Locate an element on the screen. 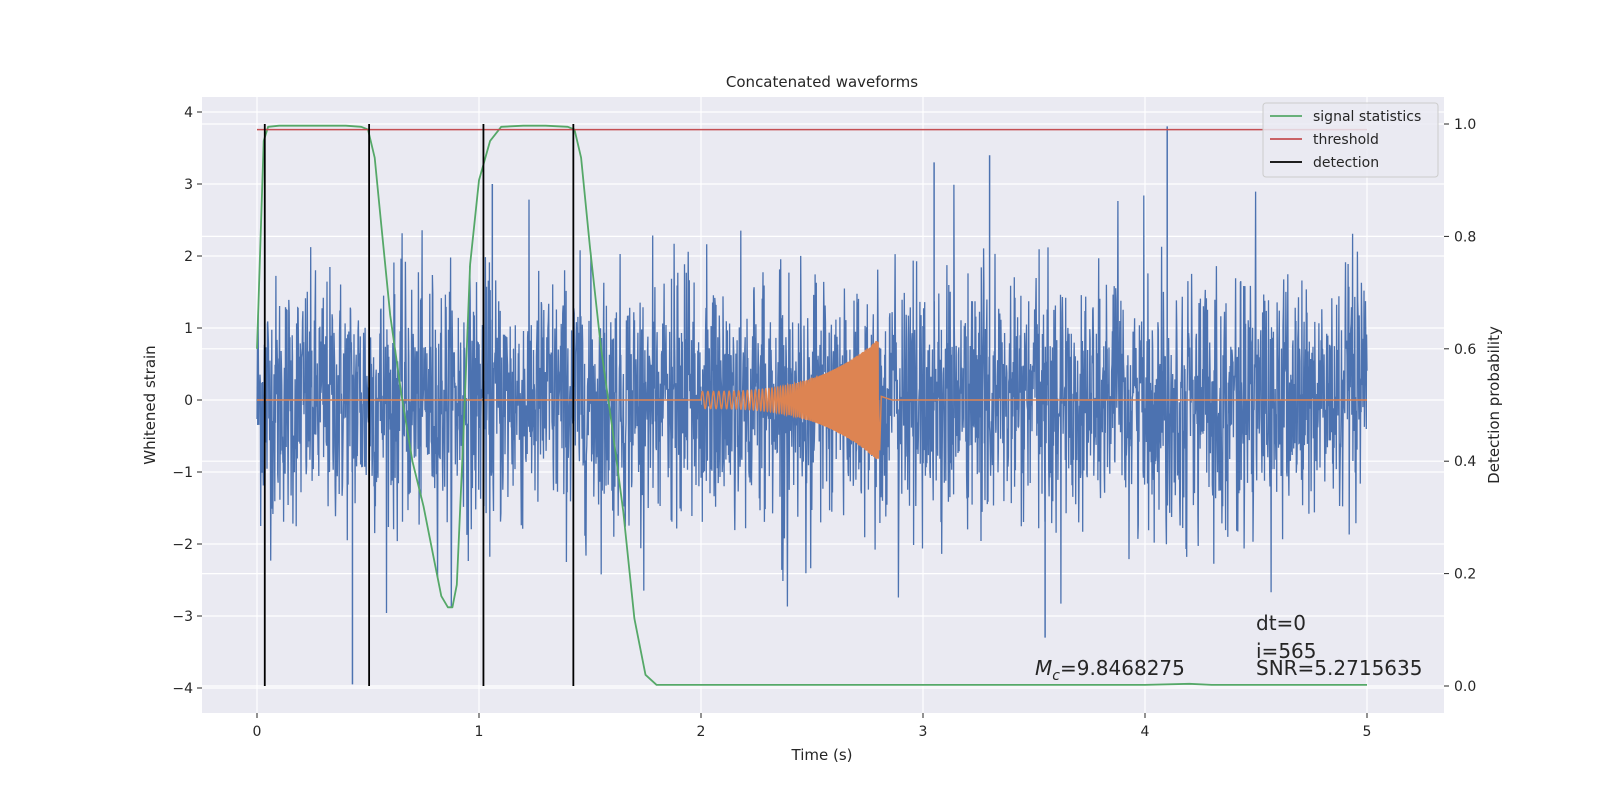 The width and height of the screenshot is (1600, 800). snr-annotation: SNR=5.2715635 is located at coordinates (1339, 668).